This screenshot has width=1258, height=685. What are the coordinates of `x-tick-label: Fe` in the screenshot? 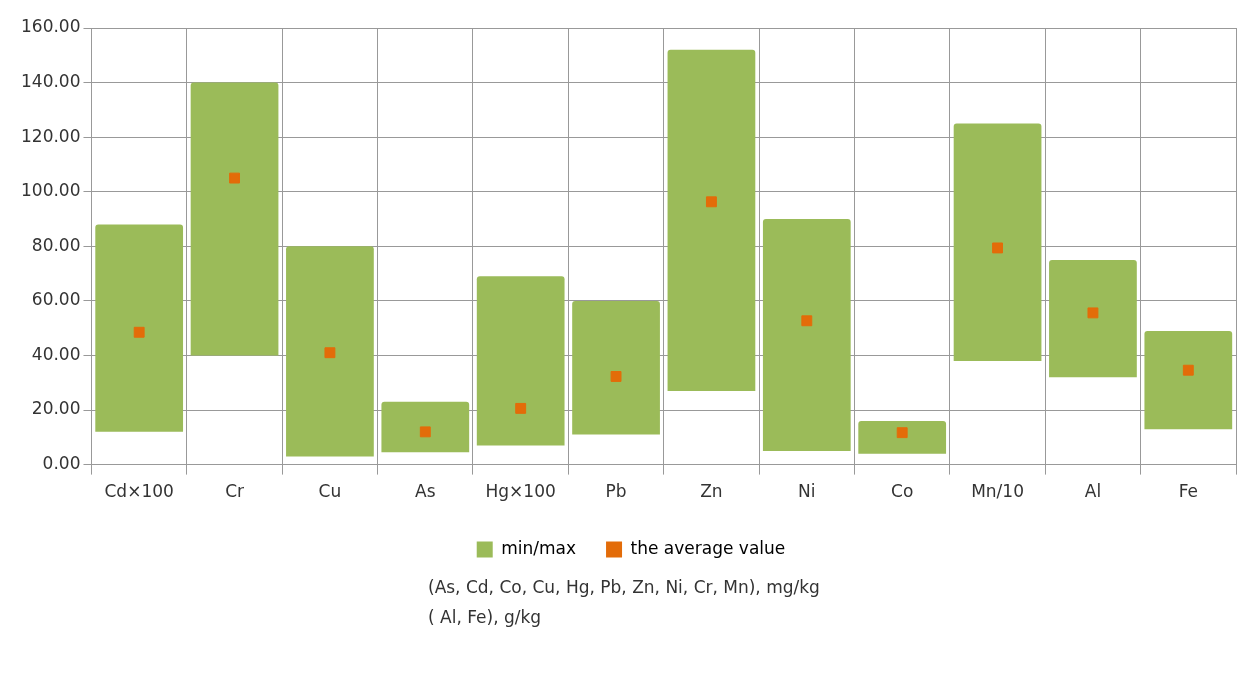 It's located at (1188, 491).